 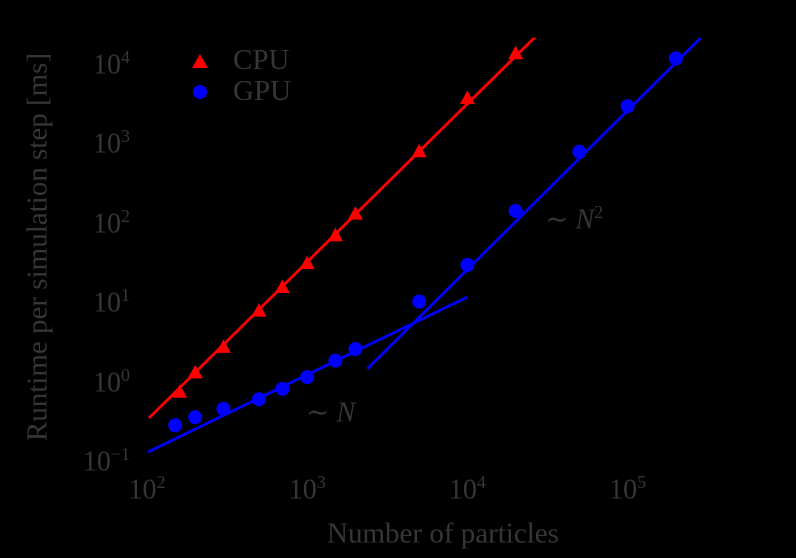 I want to click on x-tick-label: 10⁵, so click(x=628, y=489).